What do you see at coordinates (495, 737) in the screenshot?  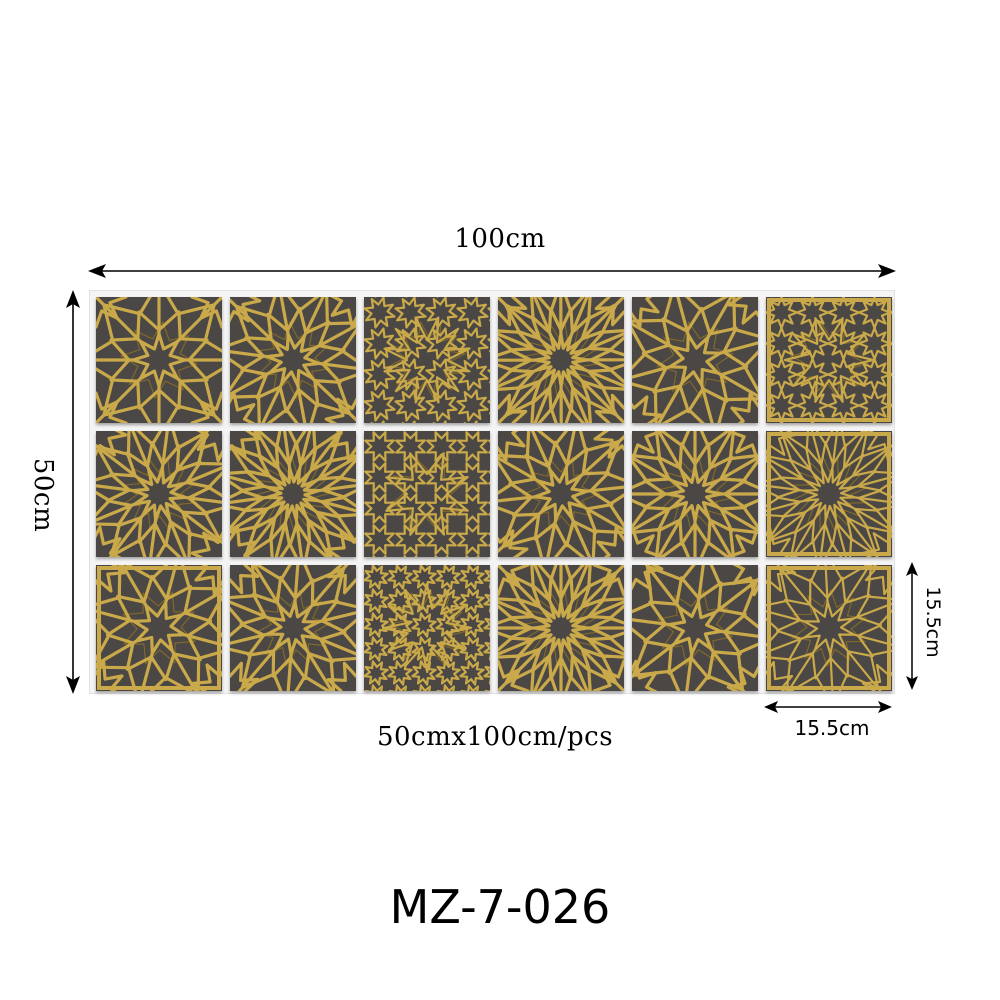 I see `sheet-size-label: 50cmx100cm/pcs` at bounding box center [495, 737].